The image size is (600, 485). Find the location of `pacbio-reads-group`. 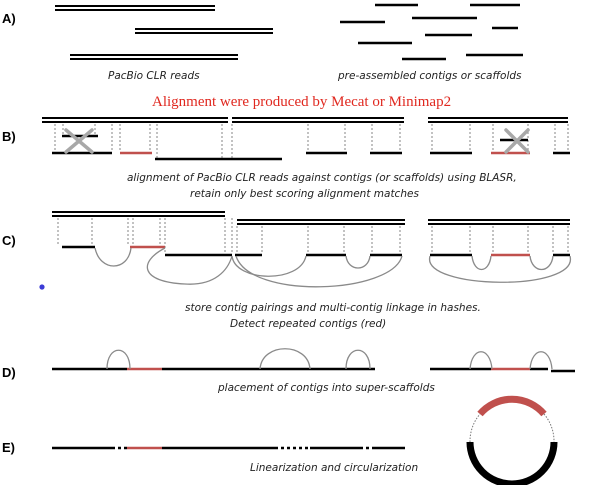

pacbio-reads-group is located at coordinates (164, 32).